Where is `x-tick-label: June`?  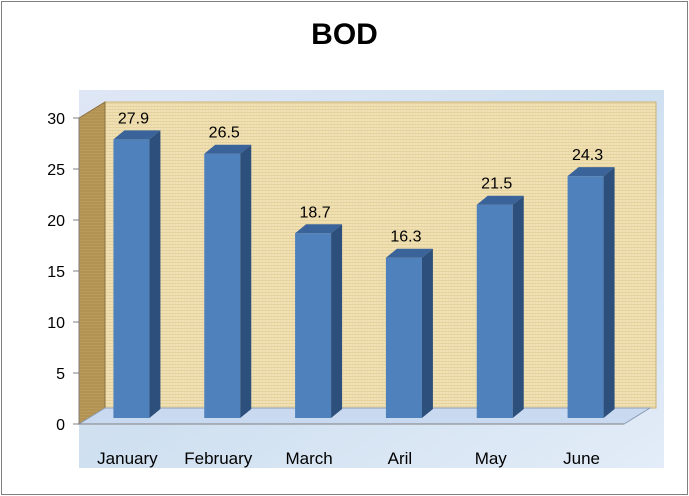
x-tick-label: June is located at coordinates (581, 458).